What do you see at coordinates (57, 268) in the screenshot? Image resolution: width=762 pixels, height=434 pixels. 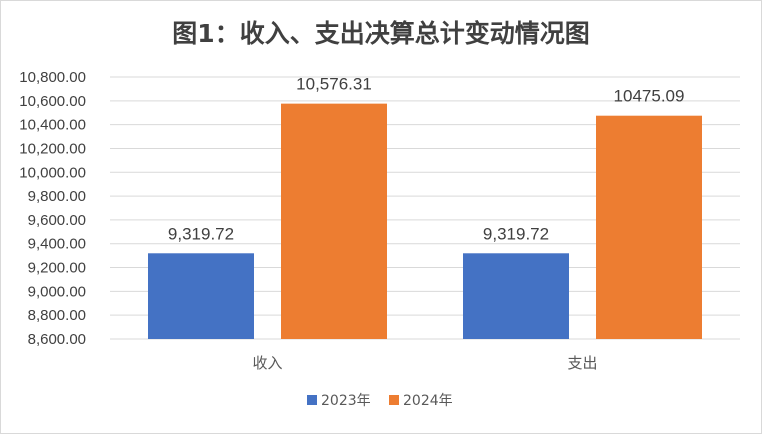 I see `y-tick-label: 9,200.00` at bounding box center [57, 268].